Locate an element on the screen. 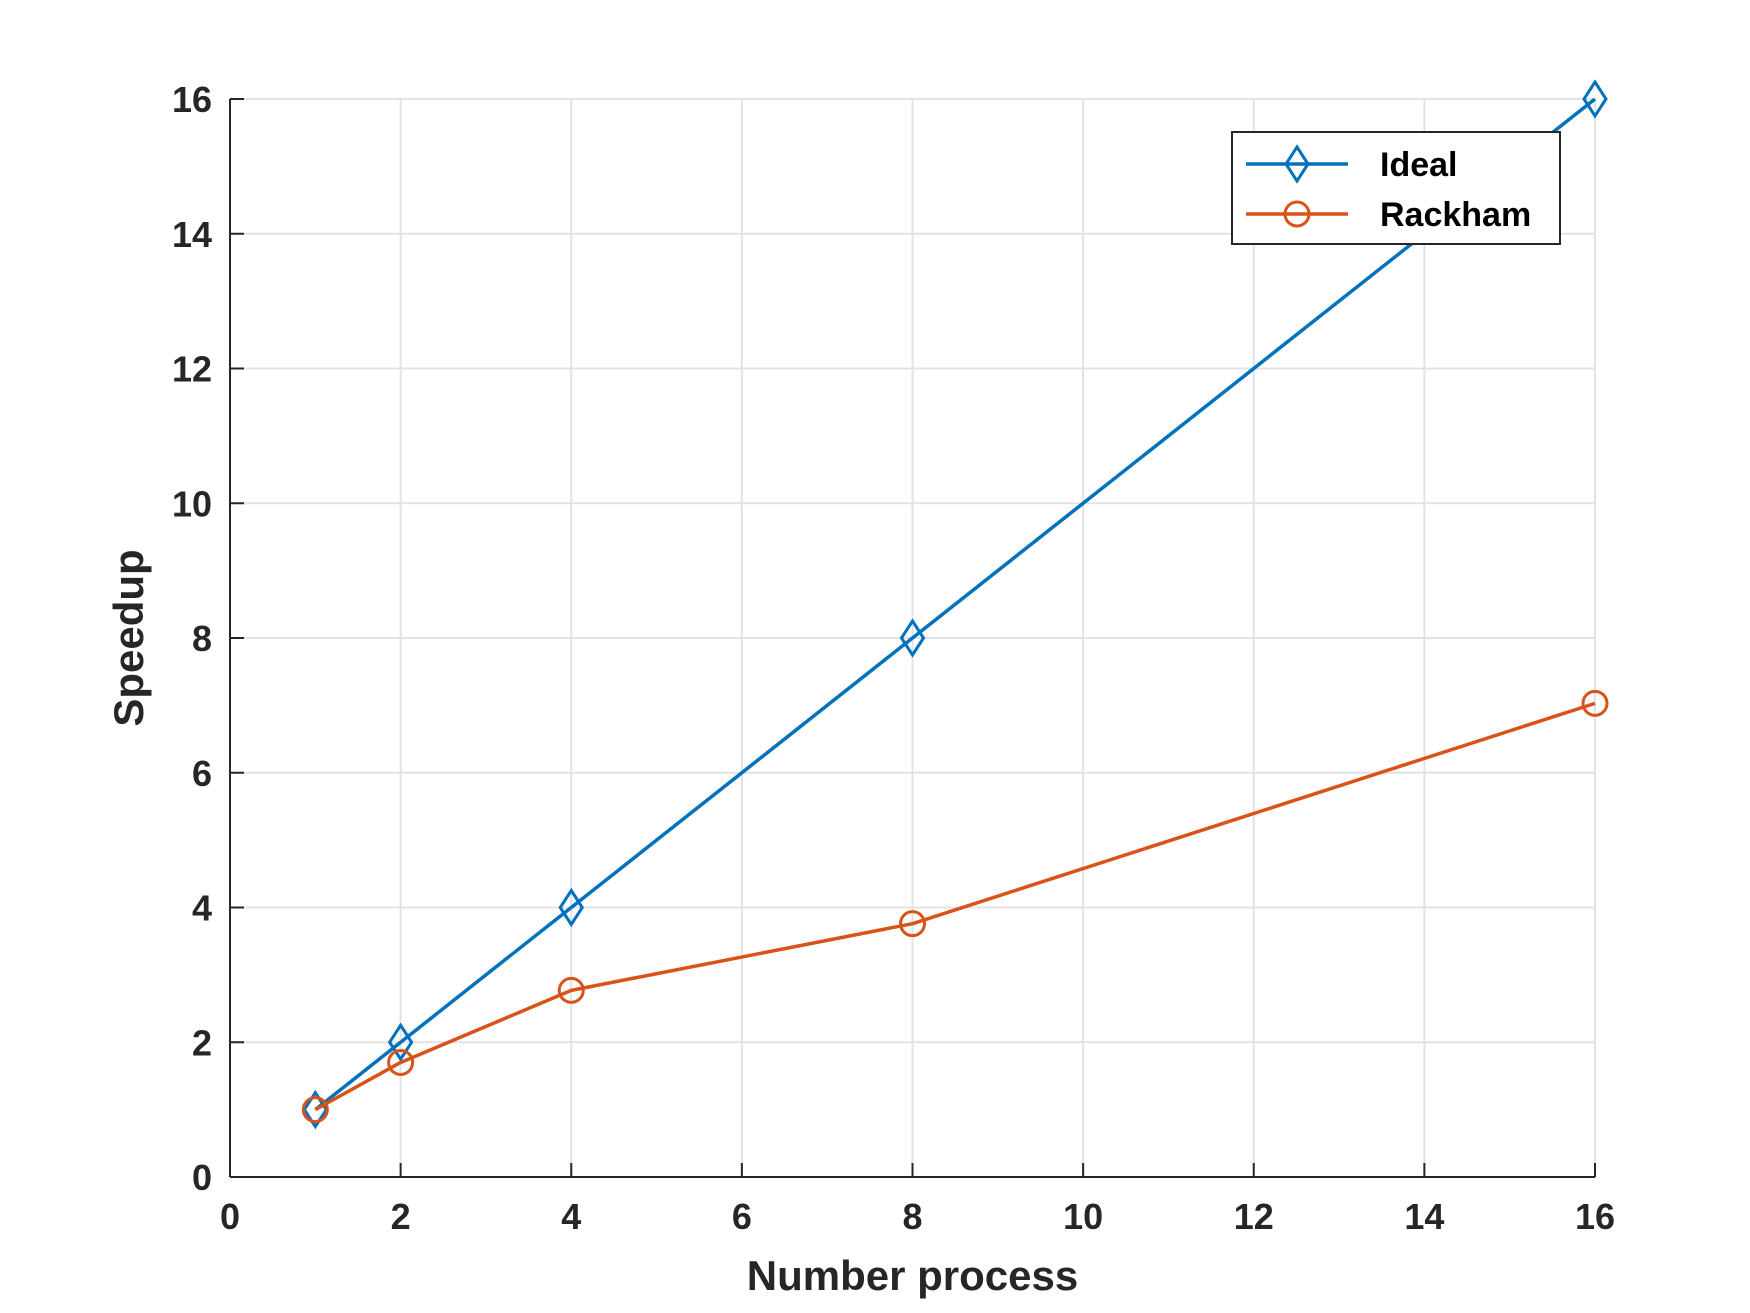 Image resolution: width=1750 pixels, height=1313 pixels. y-tick-label: 2 is located at coordinates (202, 1042).